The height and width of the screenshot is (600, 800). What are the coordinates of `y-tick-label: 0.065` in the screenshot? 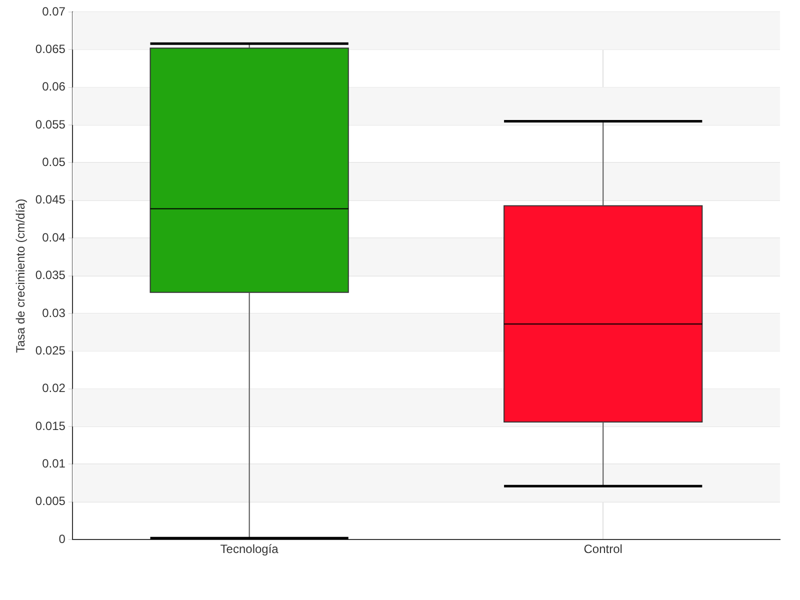 It's located at (50, 49).